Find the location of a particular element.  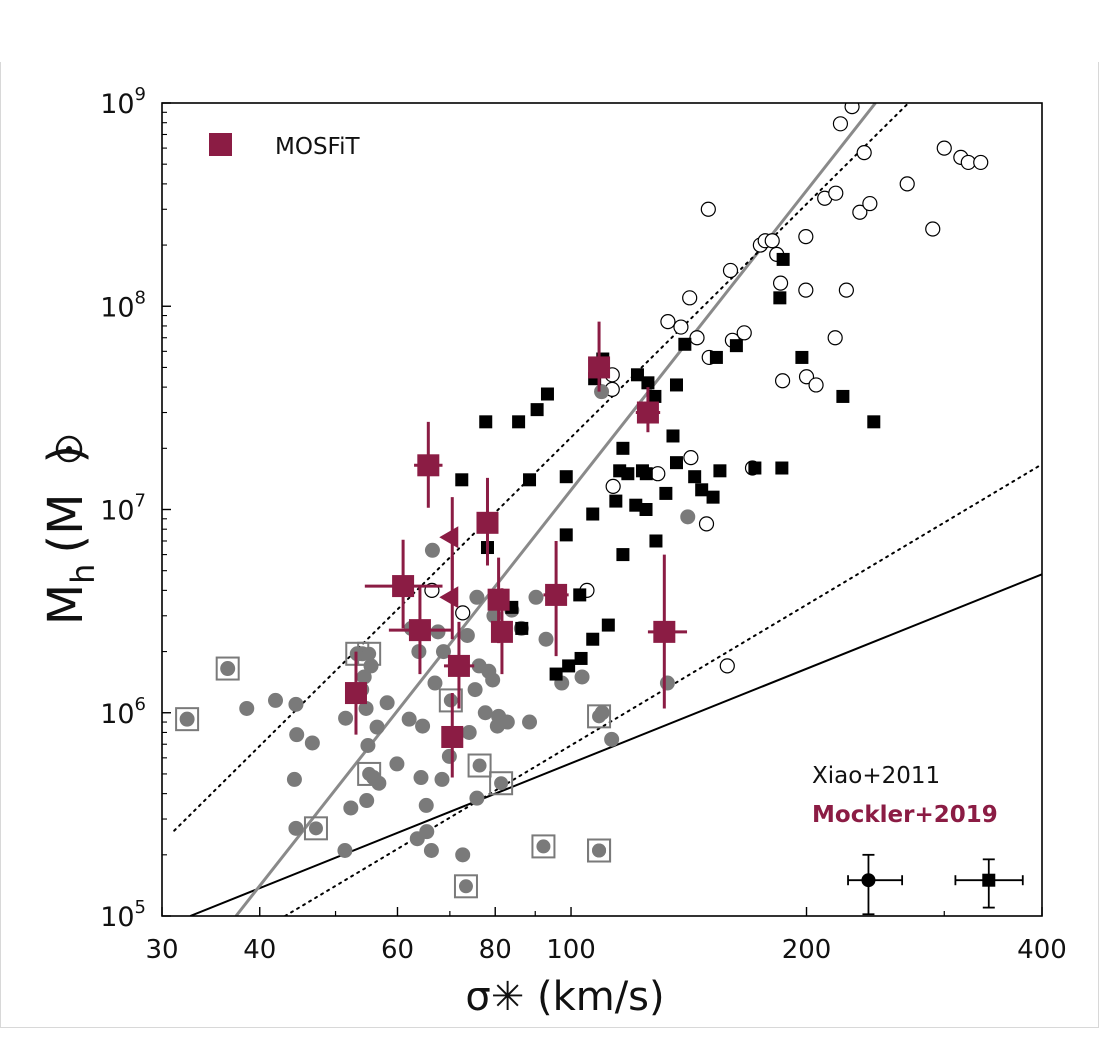

annotation-xiao: Xiao+2011 is located at coordinates (876, 776).